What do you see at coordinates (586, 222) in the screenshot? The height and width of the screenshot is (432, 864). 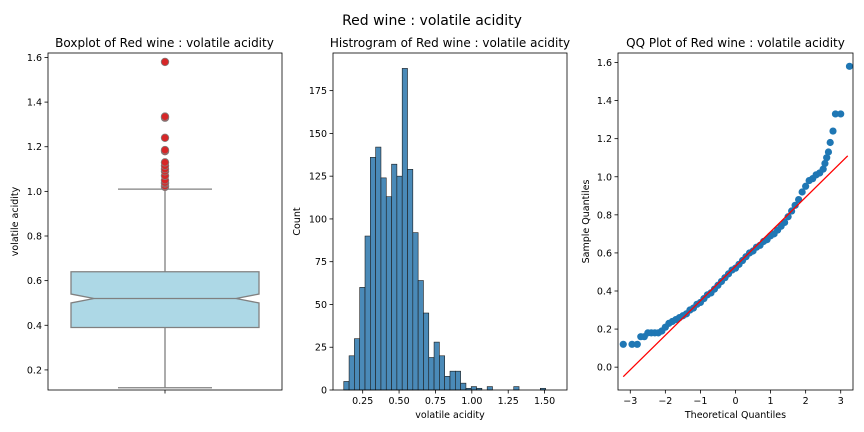 I see `qqplot-ylabel: Sample Quantiles` at bounding box center [586, 222].